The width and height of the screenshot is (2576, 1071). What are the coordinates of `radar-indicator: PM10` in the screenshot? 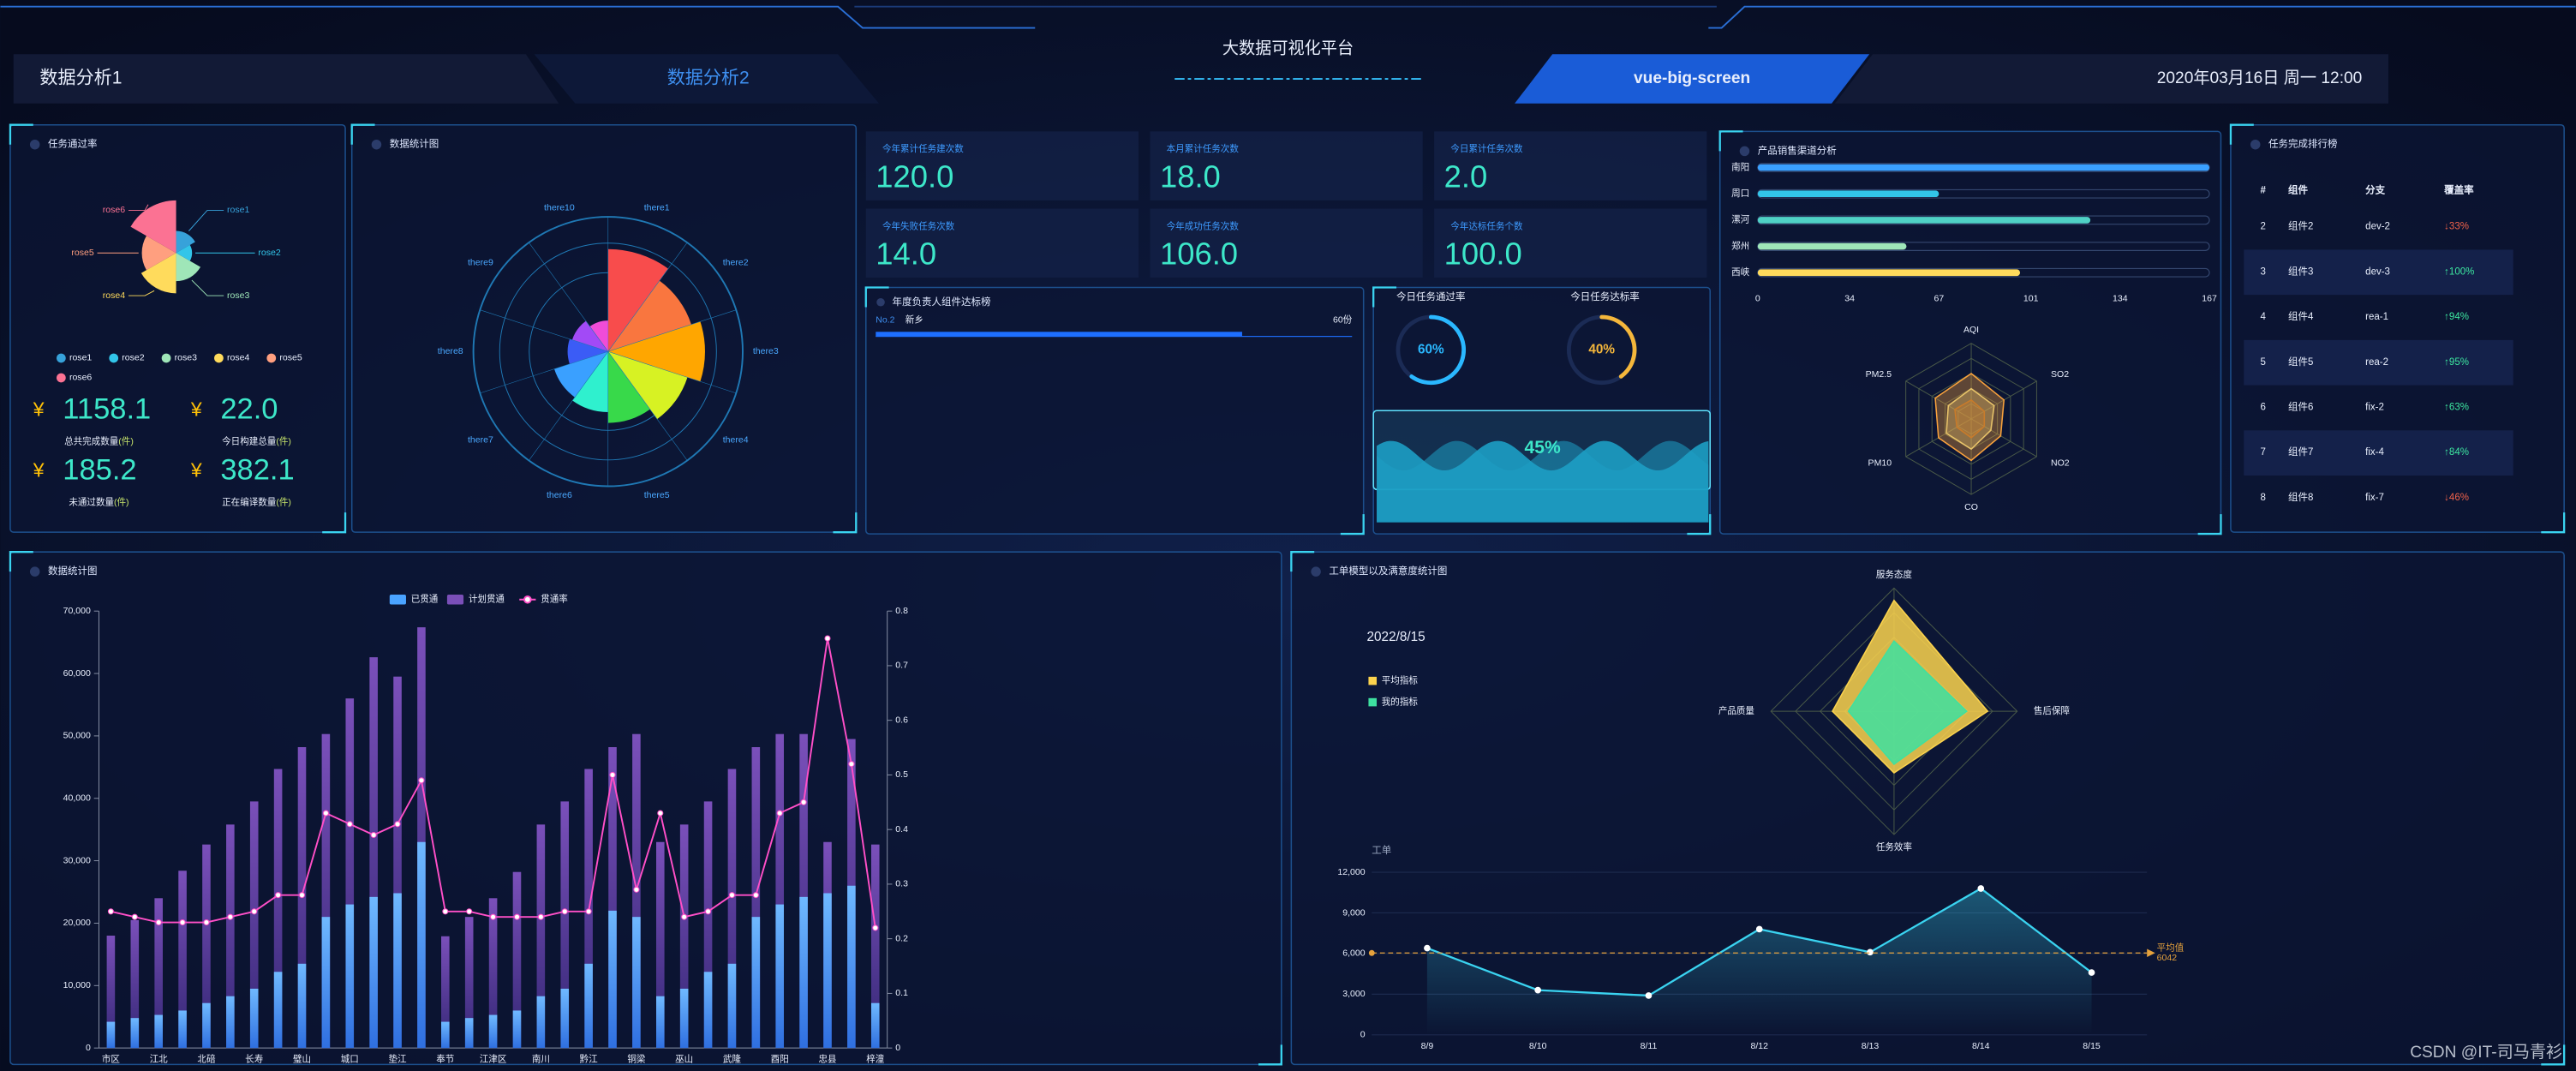 It's located at (1880, 463).